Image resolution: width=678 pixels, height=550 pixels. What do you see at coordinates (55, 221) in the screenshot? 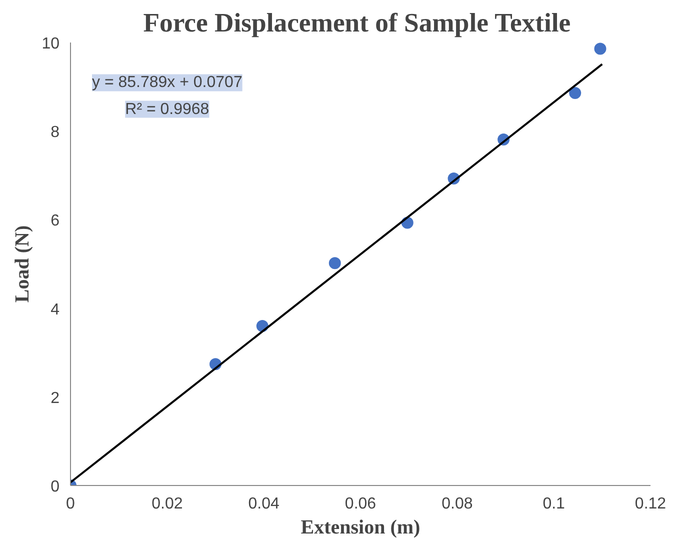
I see `y-tick-label: 6` at bounding box center [55, 221].